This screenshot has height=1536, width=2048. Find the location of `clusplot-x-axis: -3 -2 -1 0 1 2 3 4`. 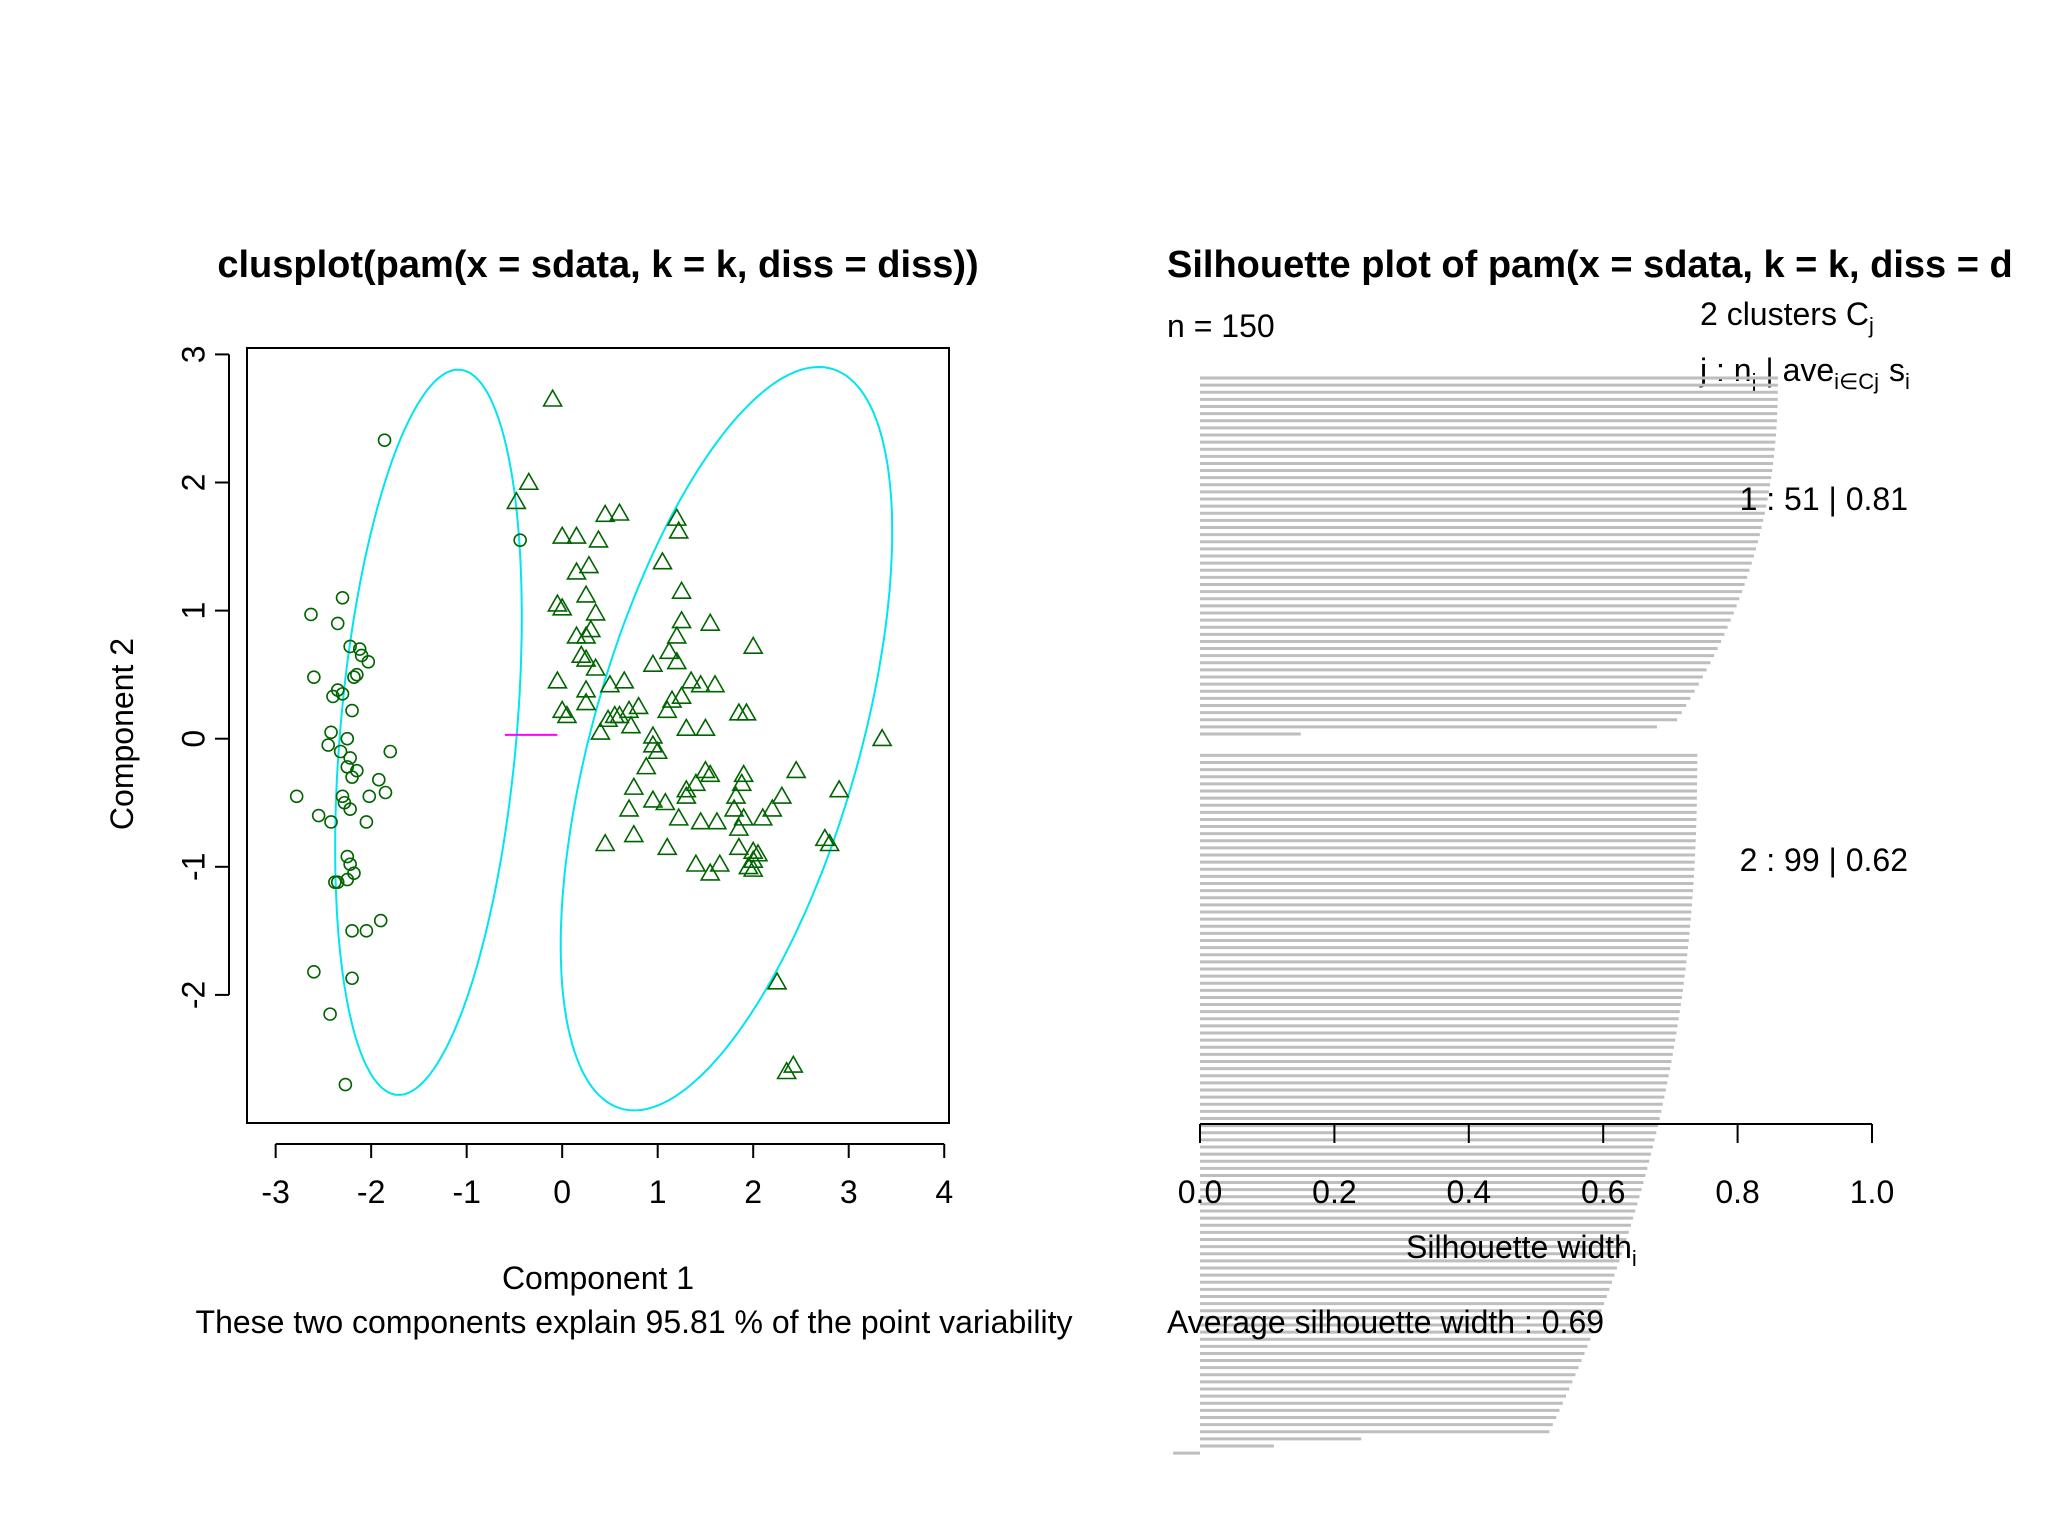

clusplot-x-axis: -3 -2 -1 0 1 2 3 4 is located at coordinates (607, 1176).